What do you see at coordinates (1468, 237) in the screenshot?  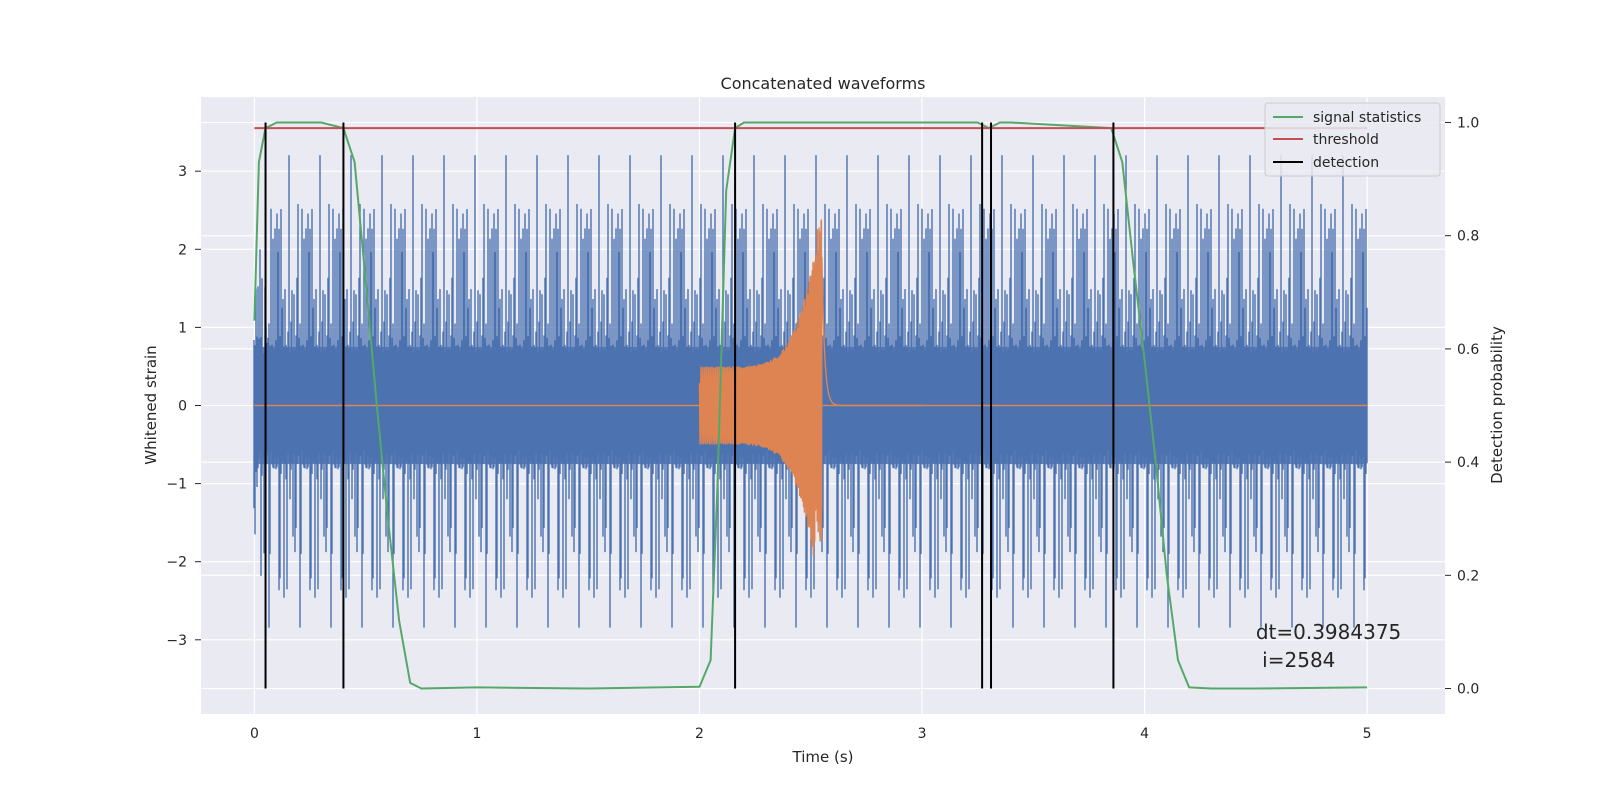 I see `right-y-tick-label: 0.8` at bounding box center [1468, 237].